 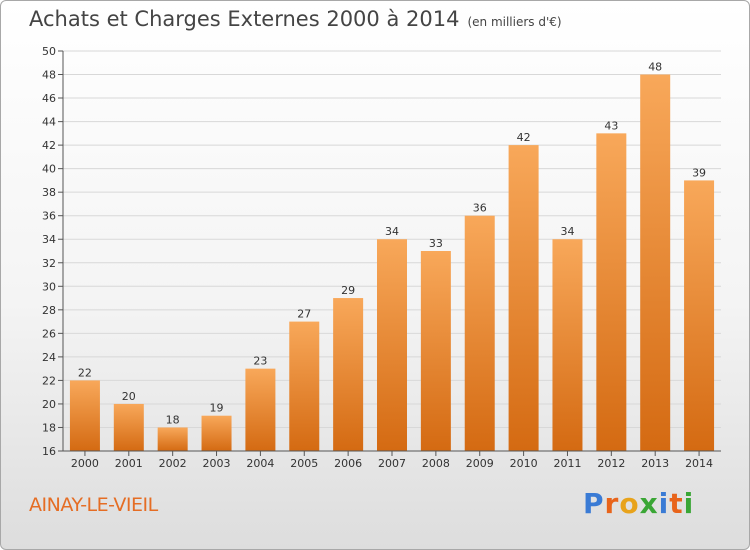 What do you see at coordinates (129, 396) in the screenshot?
I see `data-label-2001: 20` at bounding box center [129, 396].